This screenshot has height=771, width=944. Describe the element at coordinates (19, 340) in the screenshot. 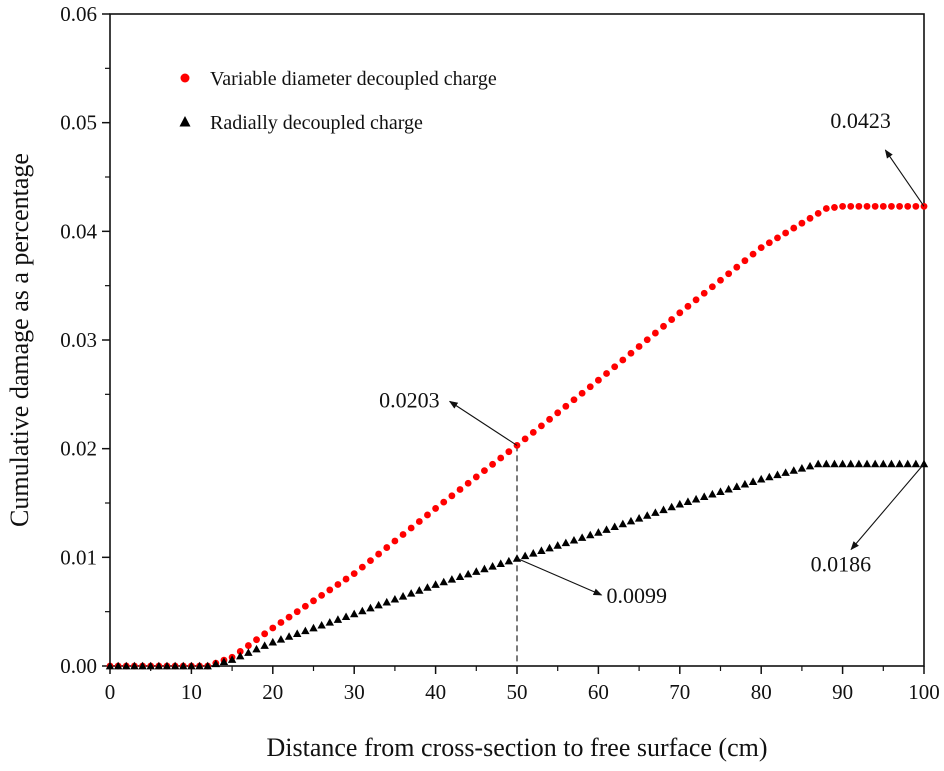

I see `y-axis-title: Cumulative damage as a percentage` at that location.